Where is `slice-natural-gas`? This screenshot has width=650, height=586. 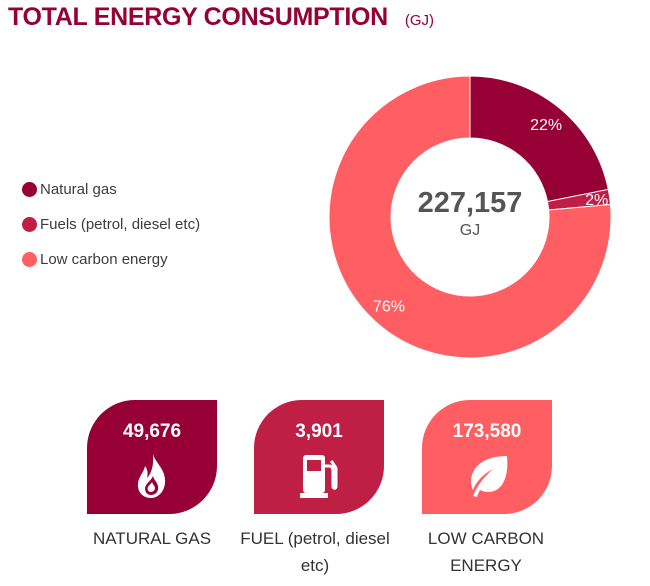
slice-natural-gas is located at coordinates (539, 139).